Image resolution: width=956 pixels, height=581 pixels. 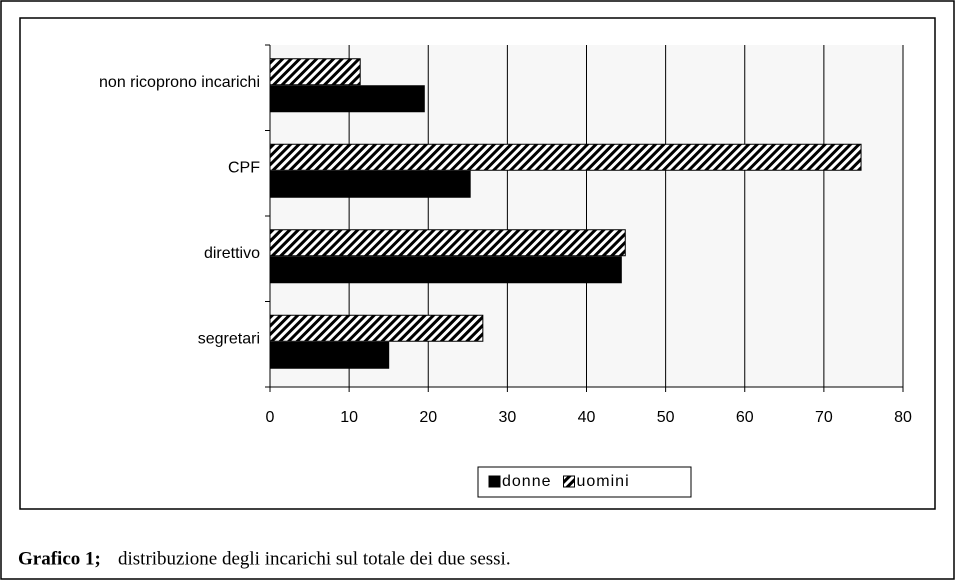 What do you see at coordinates (507, 417) in the screenshot?
I see `x-tick-label: 30` at bounding box center [507, 417].